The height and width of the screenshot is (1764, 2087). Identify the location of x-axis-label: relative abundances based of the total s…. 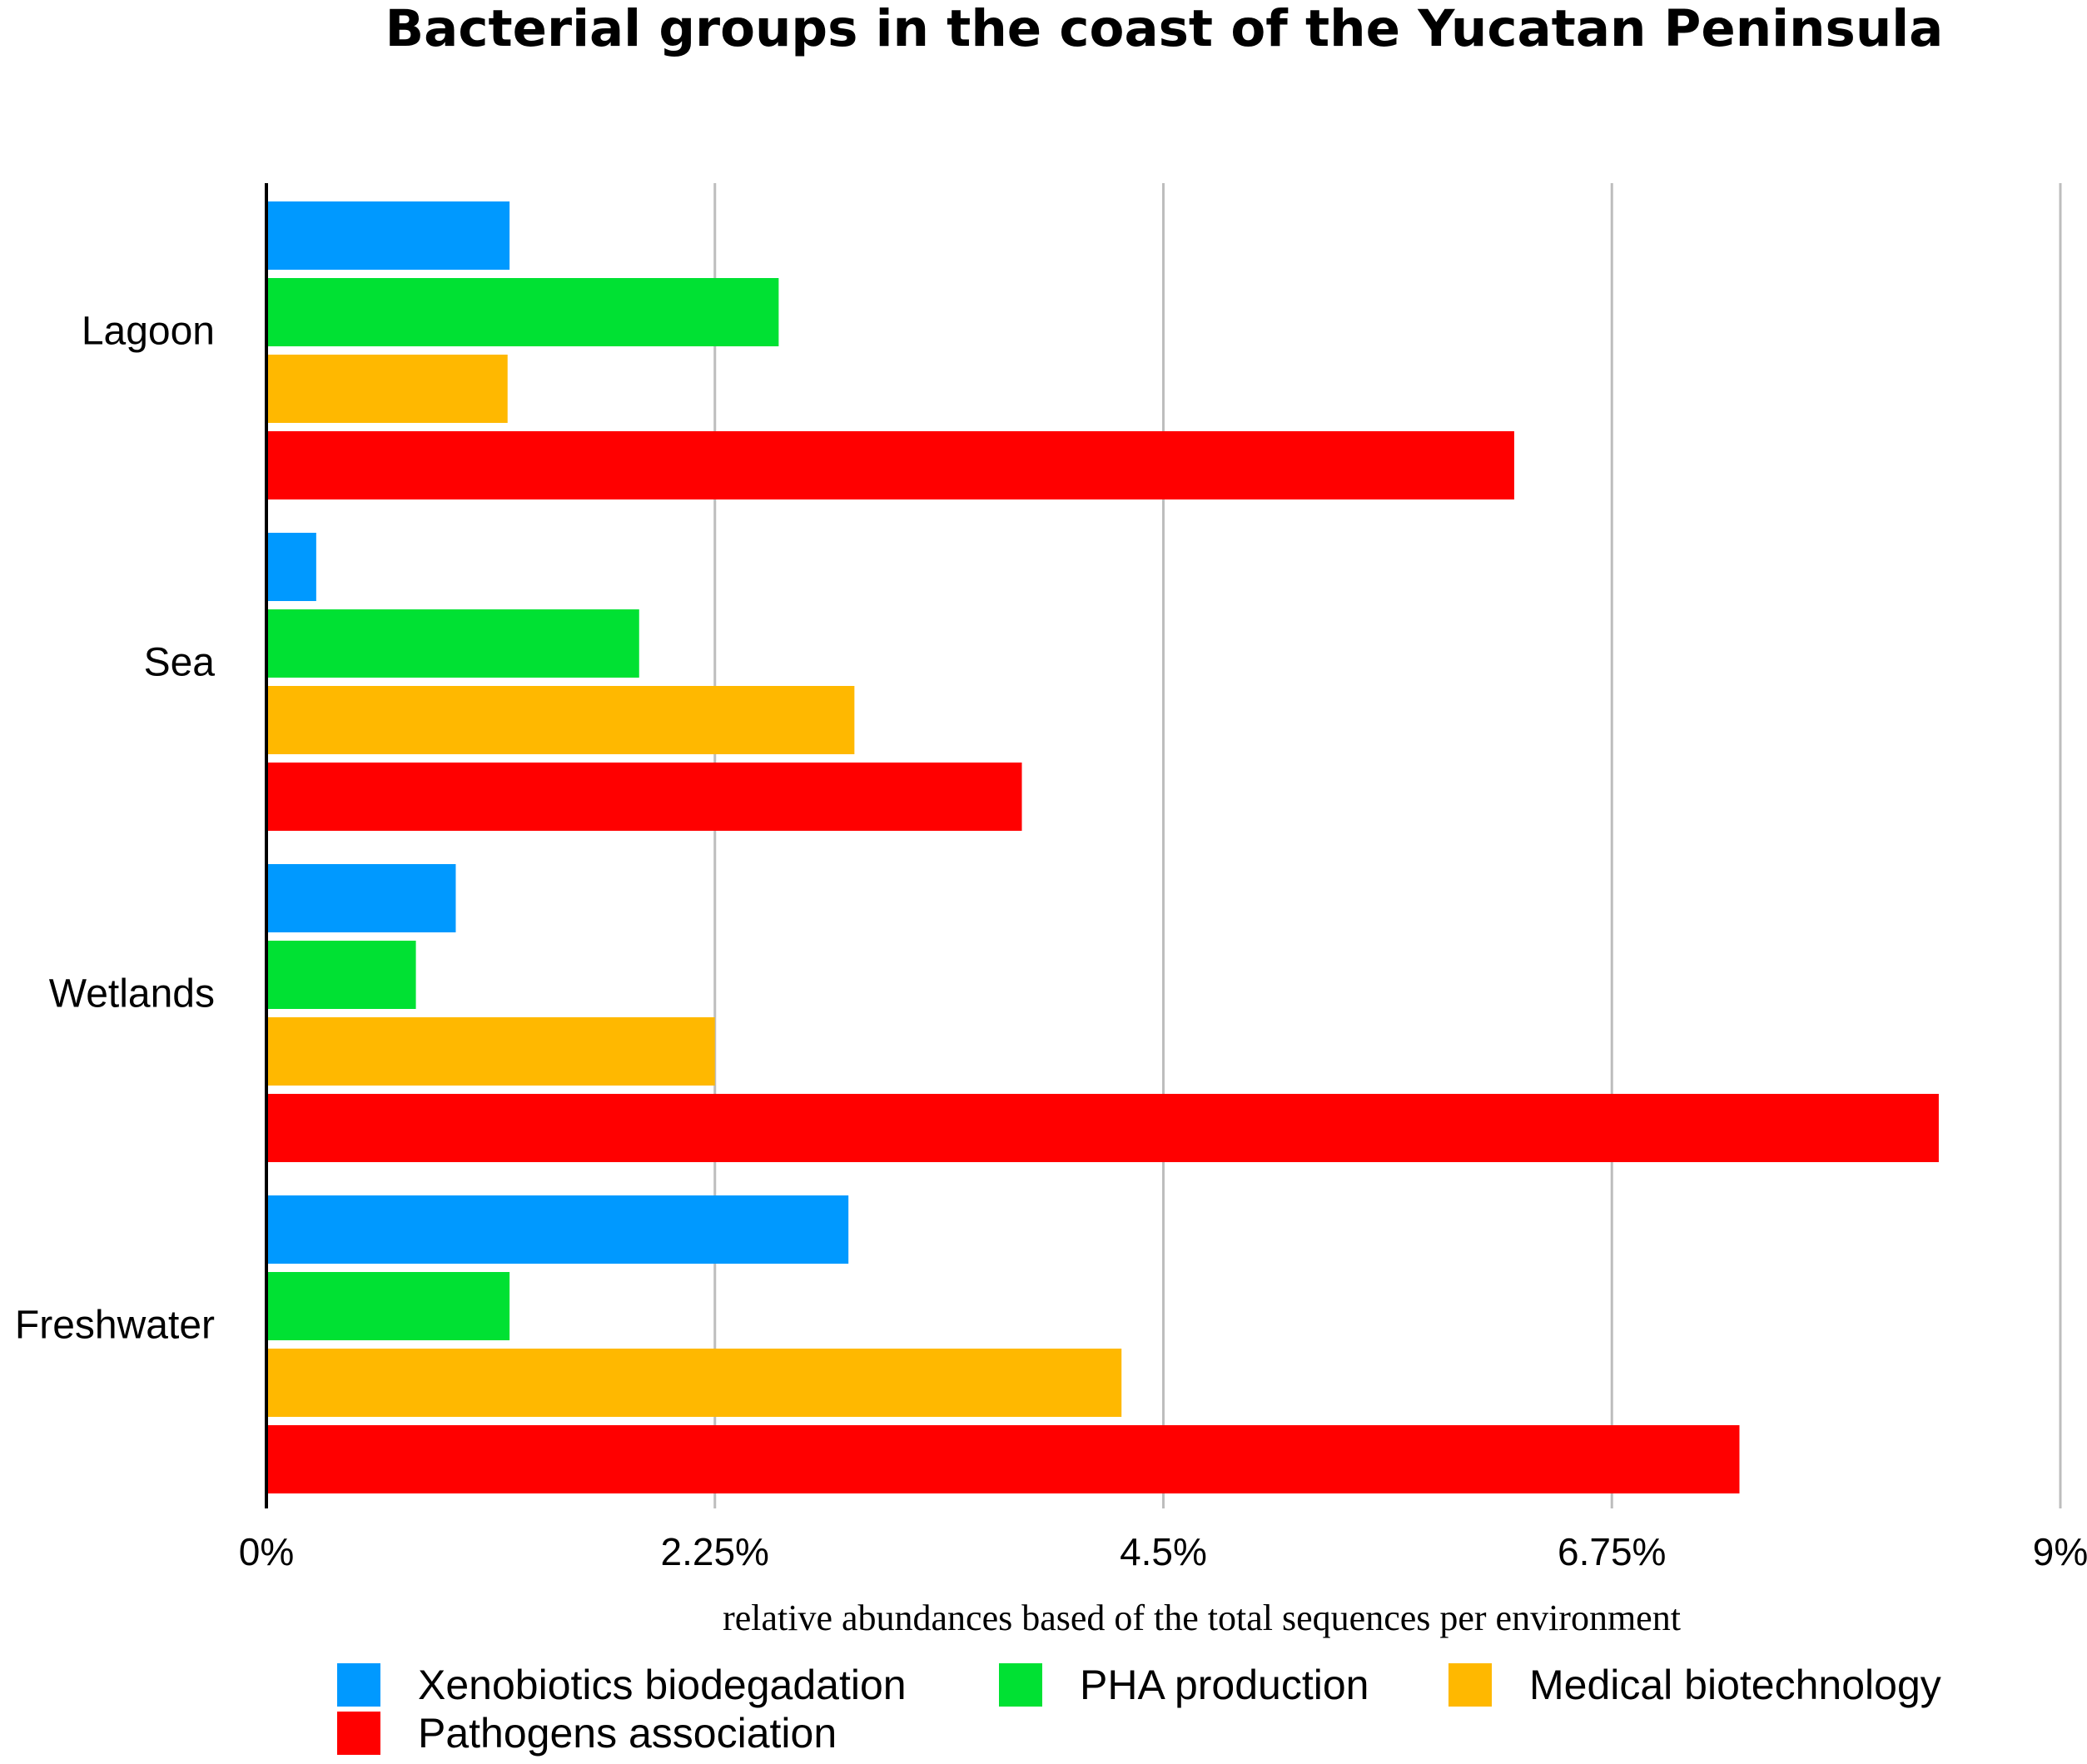
(1202, 1618).